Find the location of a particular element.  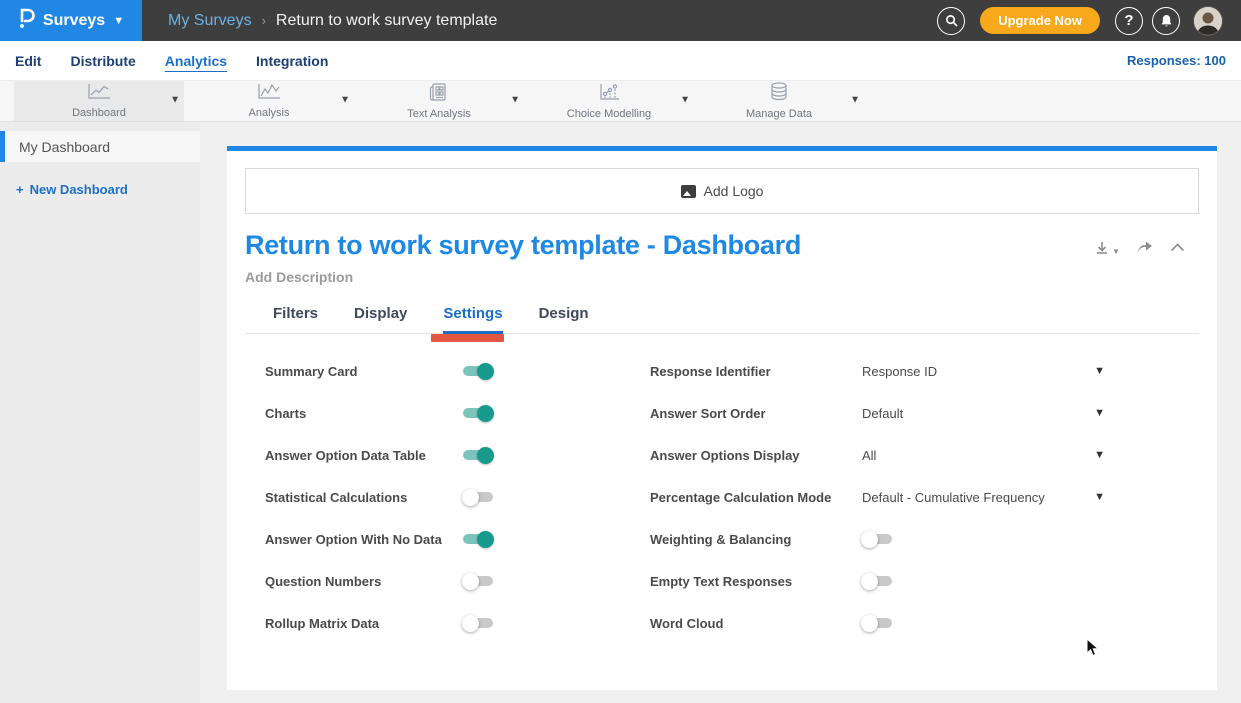

toggle-rollup-matrix-data is located at coordinates (477, 623).